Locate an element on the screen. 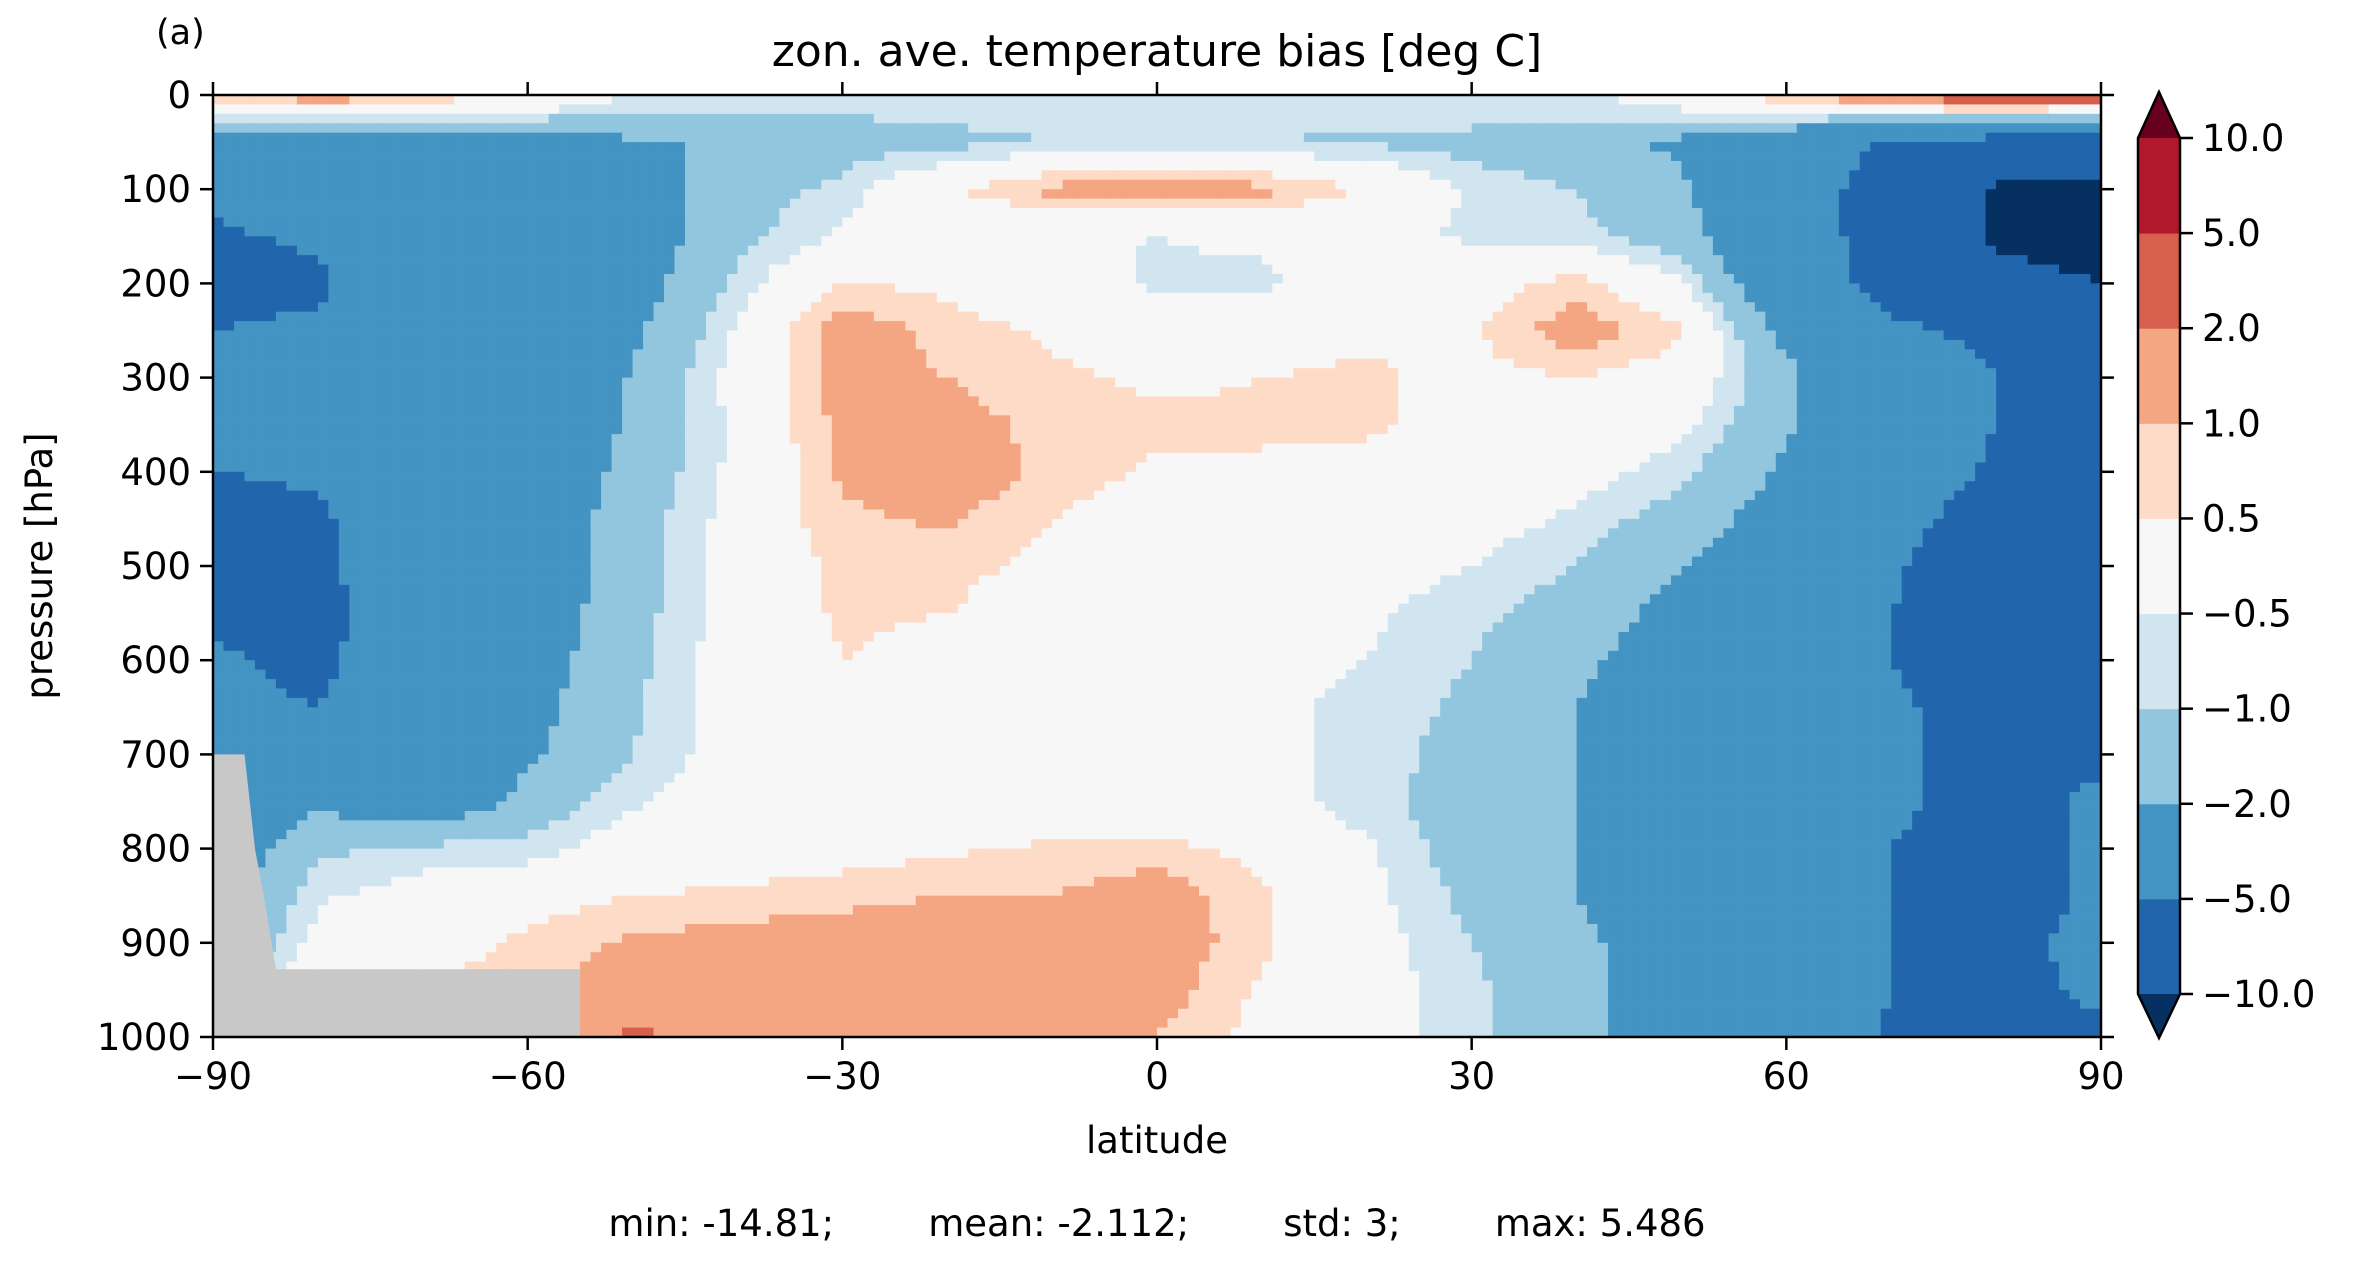 The image size is (2362, 1267). chart-title: zon. ave. temperature bias [deg C] is located at coordinates (1157, 51).